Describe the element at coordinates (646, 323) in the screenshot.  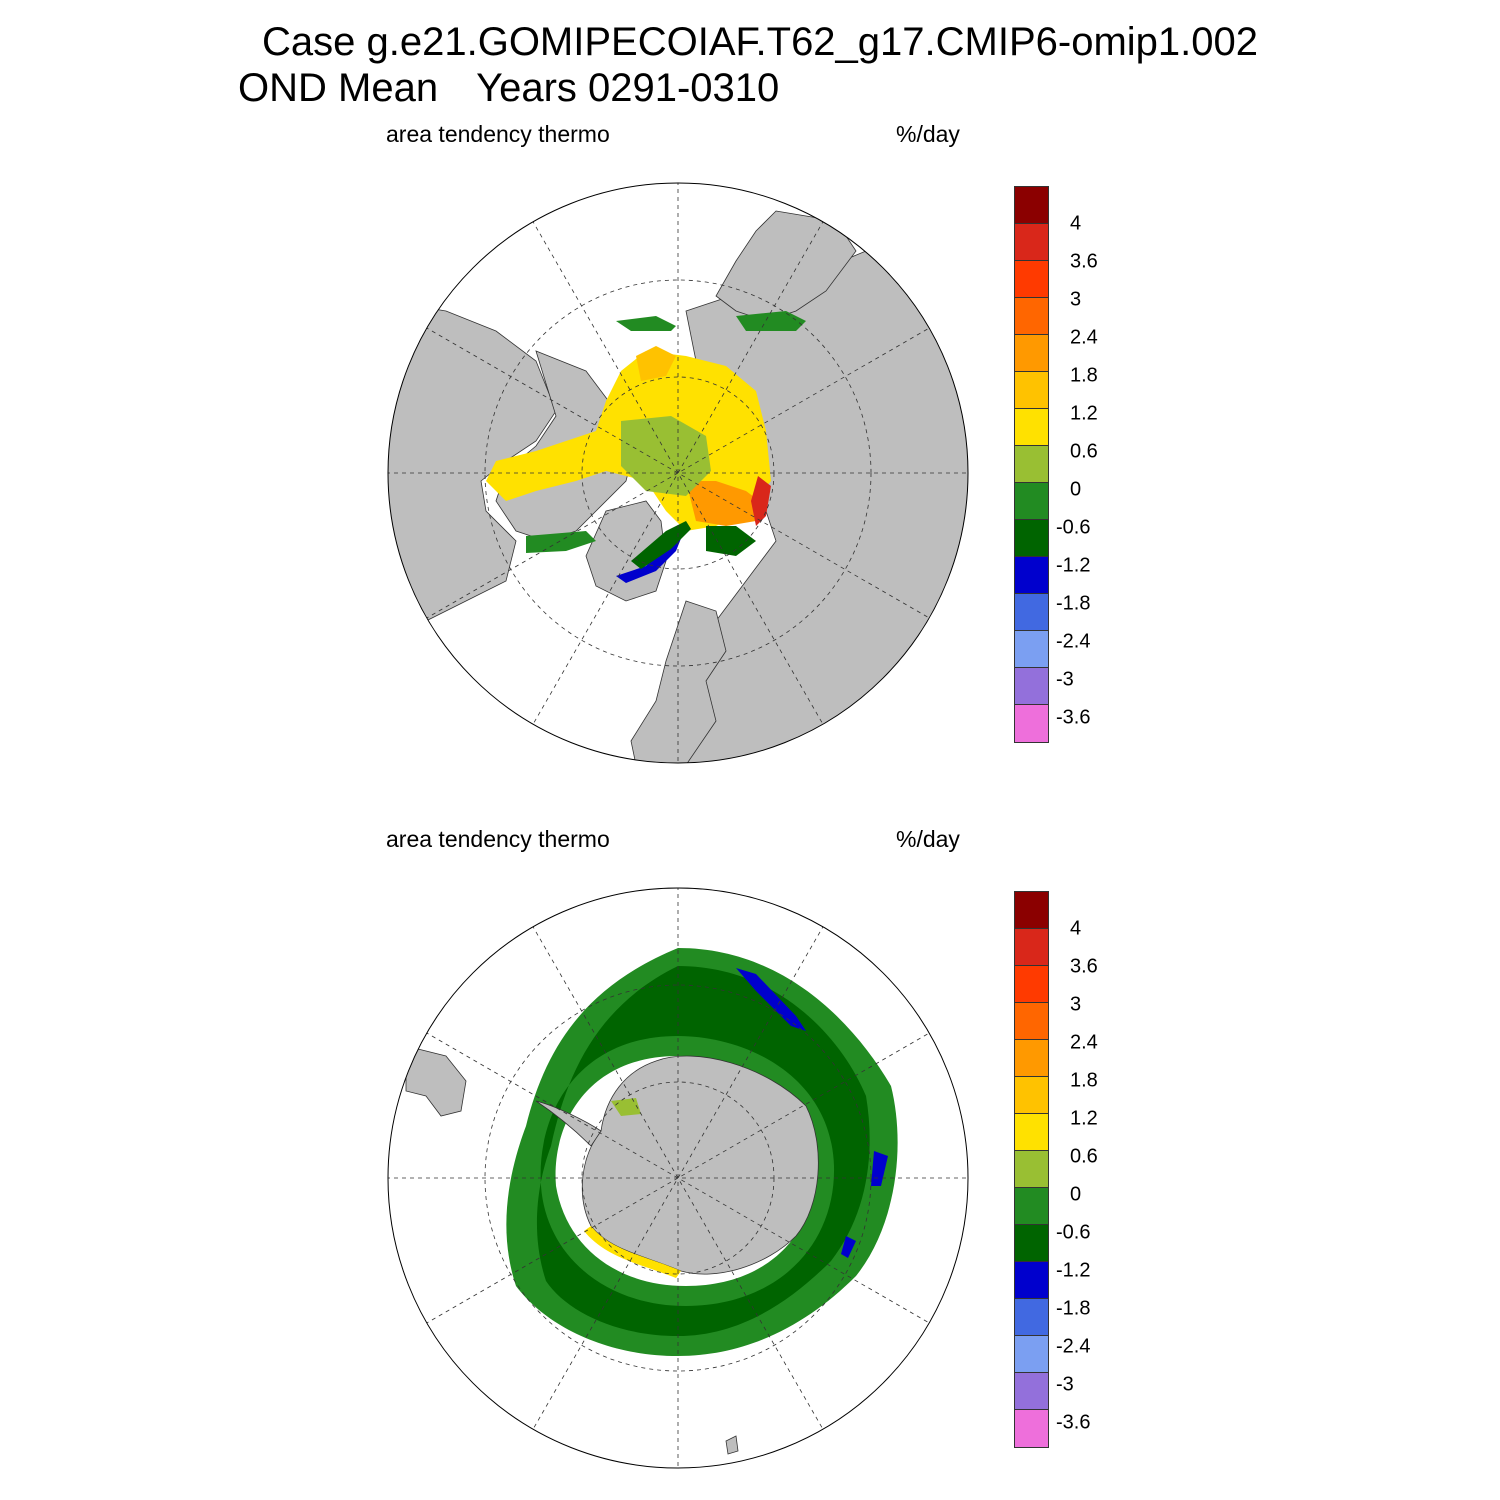
I see `north-ice-green-band` at that location.